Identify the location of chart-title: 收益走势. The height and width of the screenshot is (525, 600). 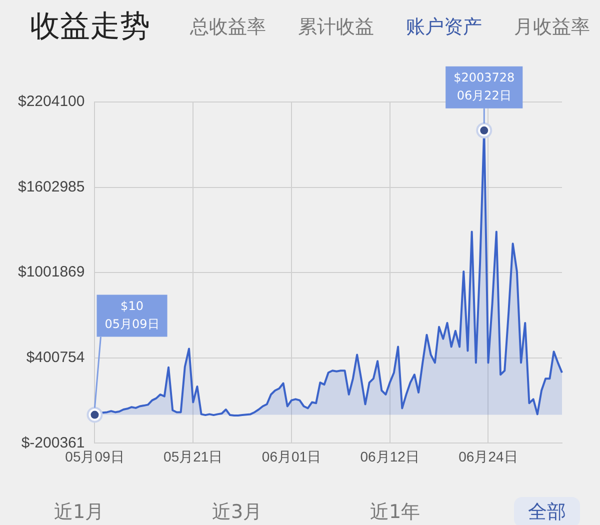
(90, 27).